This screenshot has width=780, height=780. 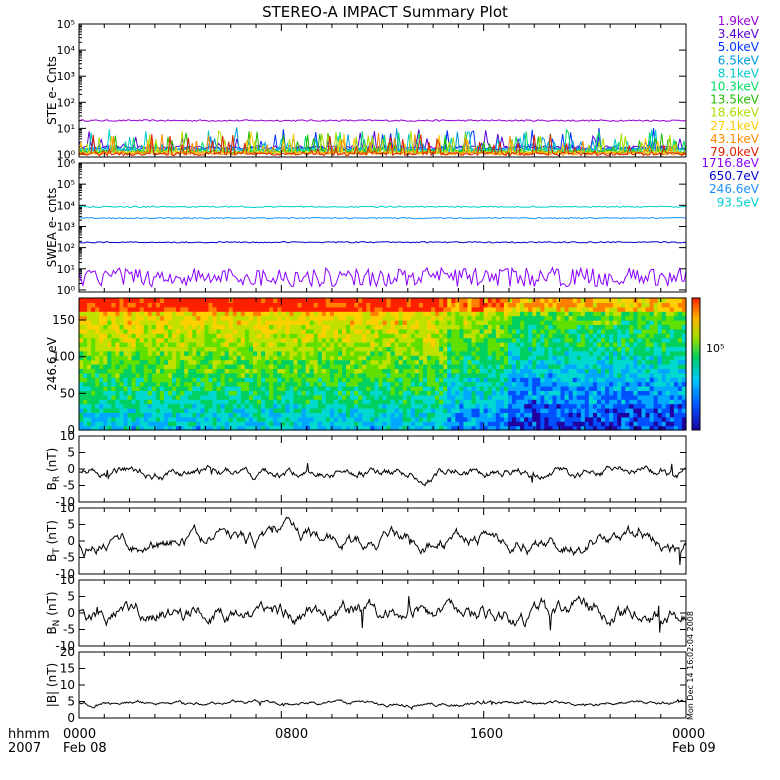 What do you see at coordinates (735, 126) in the screenshot?
I see `legend-entry-27.1keV: 27.1keV` at bounding box center [735, 126].